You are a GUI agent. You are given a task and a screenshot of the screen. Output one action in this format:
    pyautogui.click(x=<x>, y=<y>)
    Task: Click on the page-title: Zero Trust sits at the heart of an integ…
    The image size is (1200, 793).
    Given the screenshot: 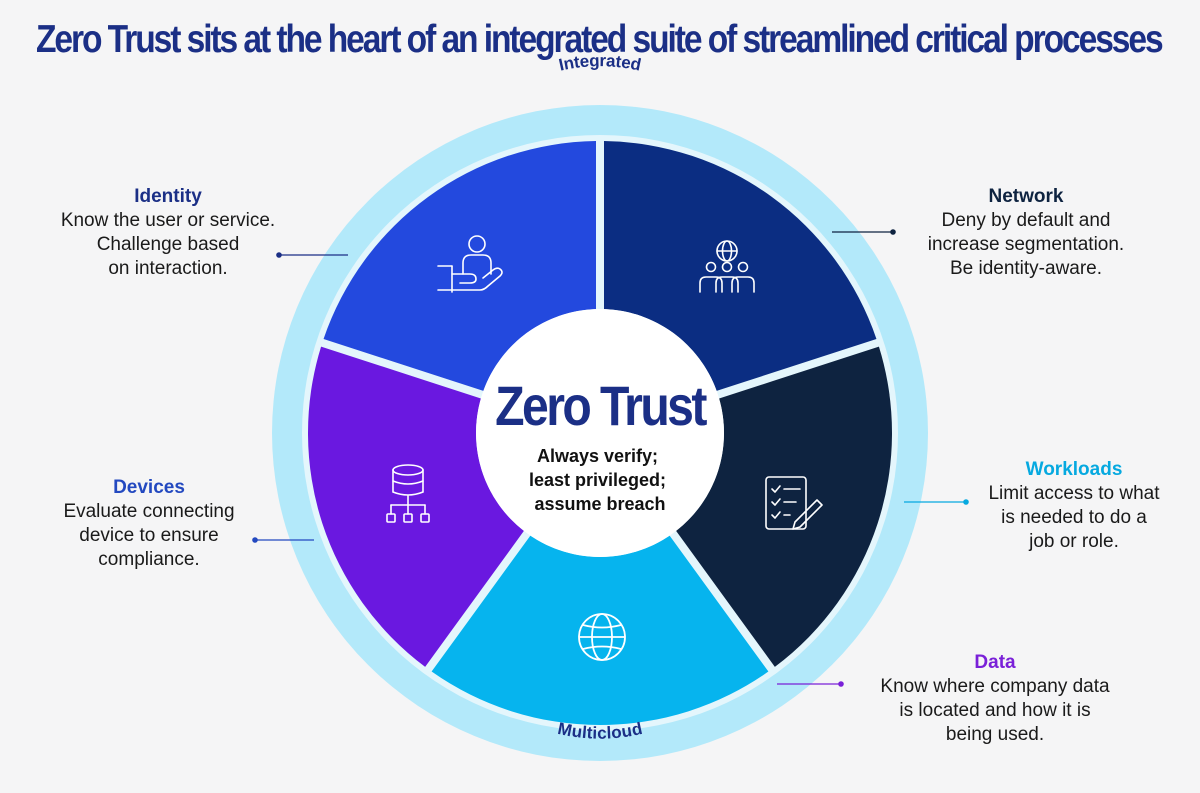 What is the action you would take?
    pyautogui.click(x=600, y=39)
    